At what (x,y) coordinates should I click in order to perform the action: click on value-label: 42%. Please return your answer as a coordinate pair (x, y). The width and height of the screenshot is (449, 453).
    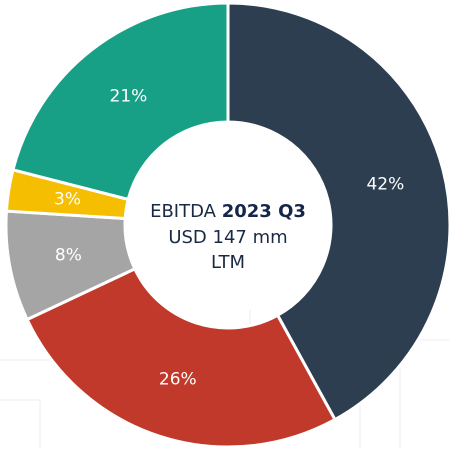
    Looking at the image, I should click on (385, 185).